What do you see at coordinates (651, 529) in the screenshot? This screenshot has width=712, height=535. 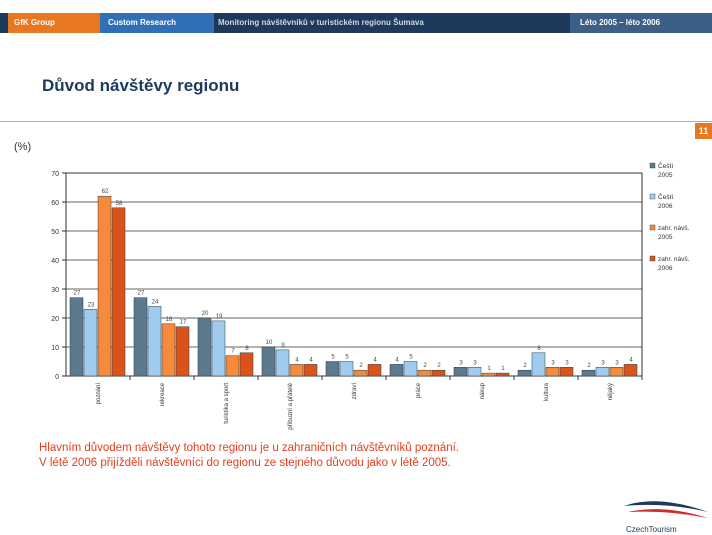 I see `logo-text: CzechTourism` at bounding box center [651, 529].